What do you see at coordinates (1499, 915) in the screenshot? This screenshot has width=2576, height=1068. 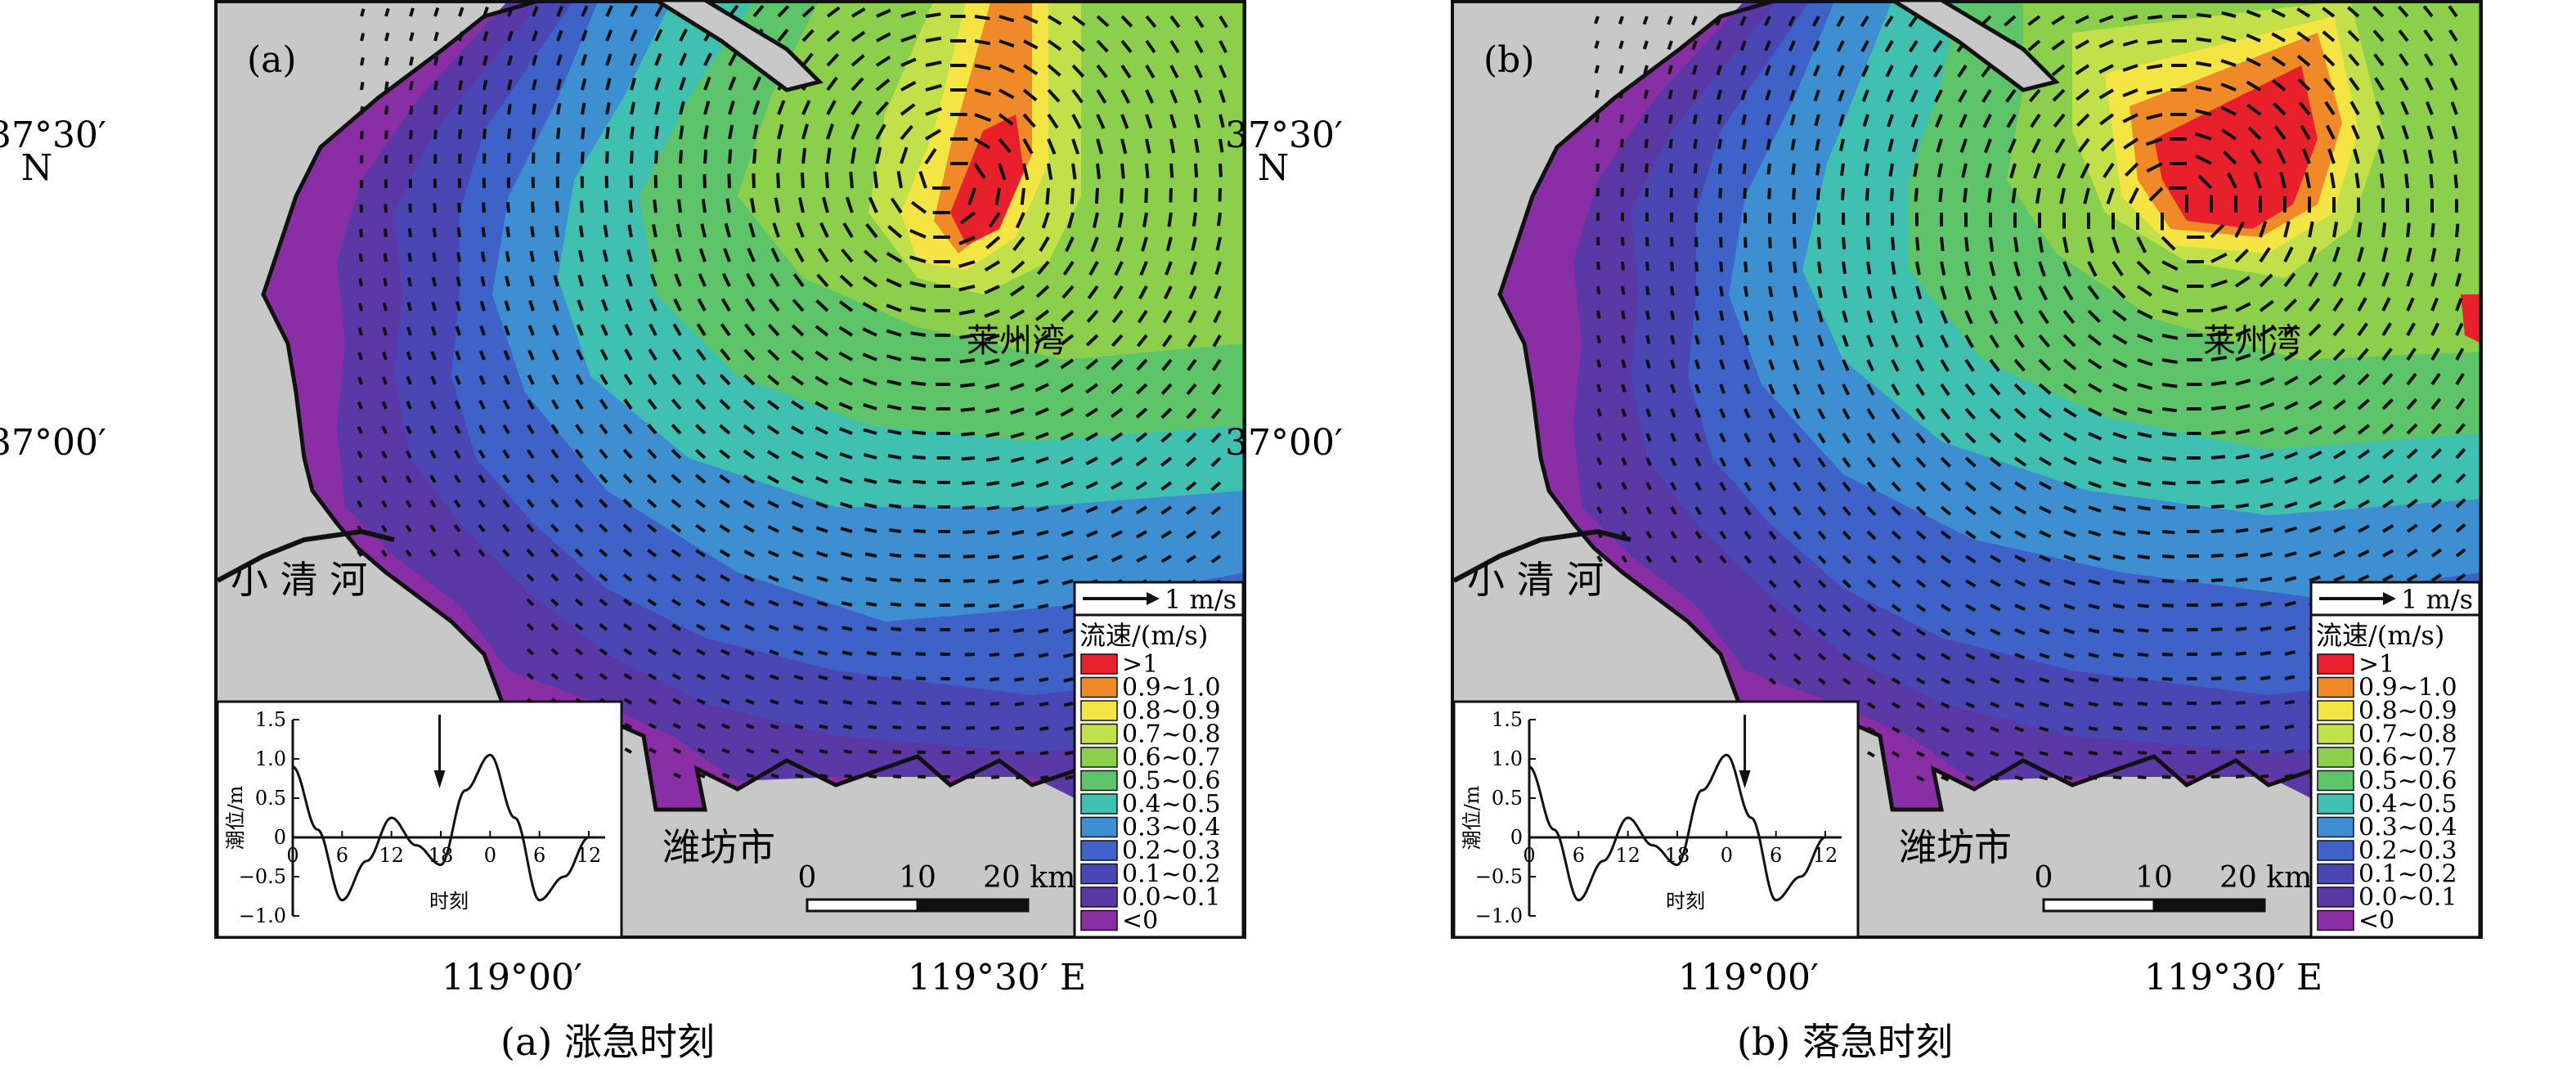 I see `tide-ytick-label: −1.0` at bounding box center [1499, 915].